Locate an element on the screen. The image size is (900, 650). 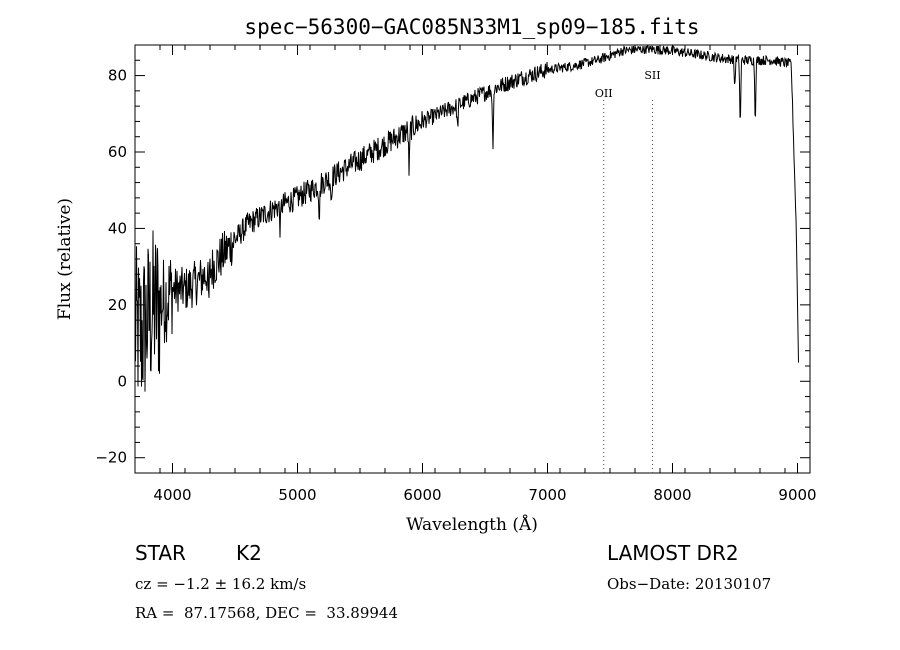
chart-title: spec−56300−GAC085N33M1_sp09−185.fits is located at coordinates (471, 27).